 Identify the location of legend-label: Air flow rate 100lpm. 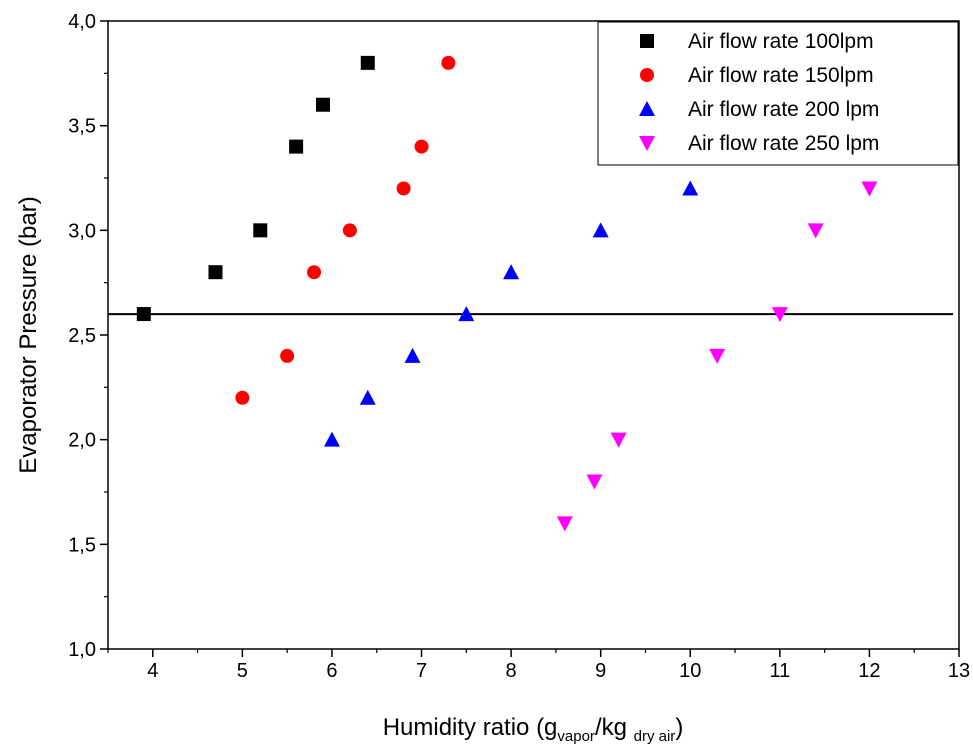
(781, 41).